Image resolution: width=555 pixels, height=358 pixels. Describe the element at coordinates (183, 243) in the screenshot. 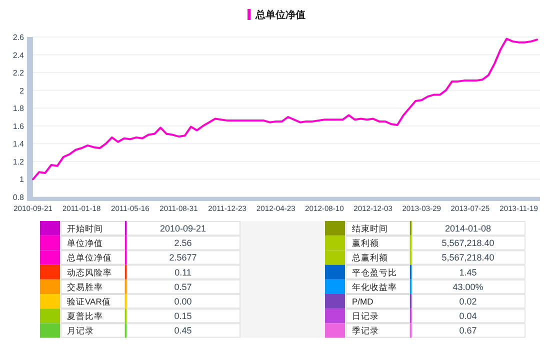

I see `text: 2.56` at that location.